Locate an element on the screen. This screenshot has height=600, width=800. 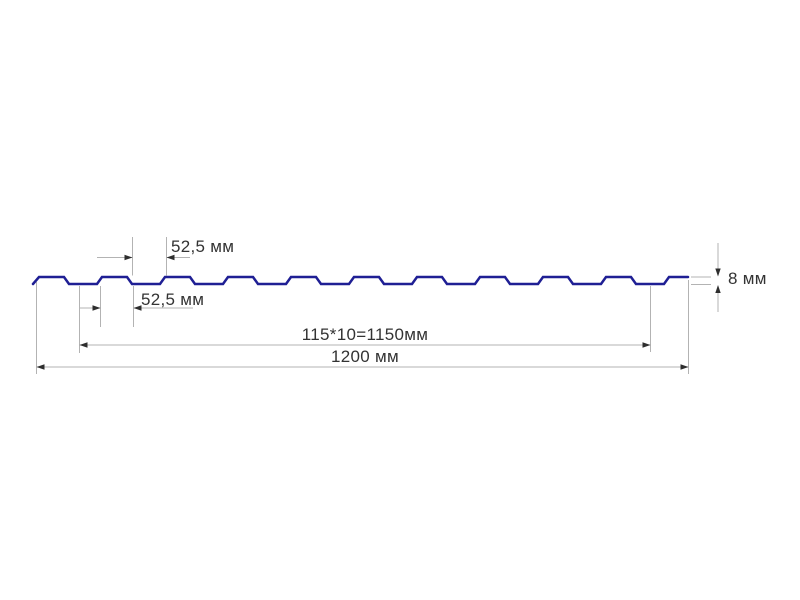
arrow-1150-right is located at coordinates (646, 345).